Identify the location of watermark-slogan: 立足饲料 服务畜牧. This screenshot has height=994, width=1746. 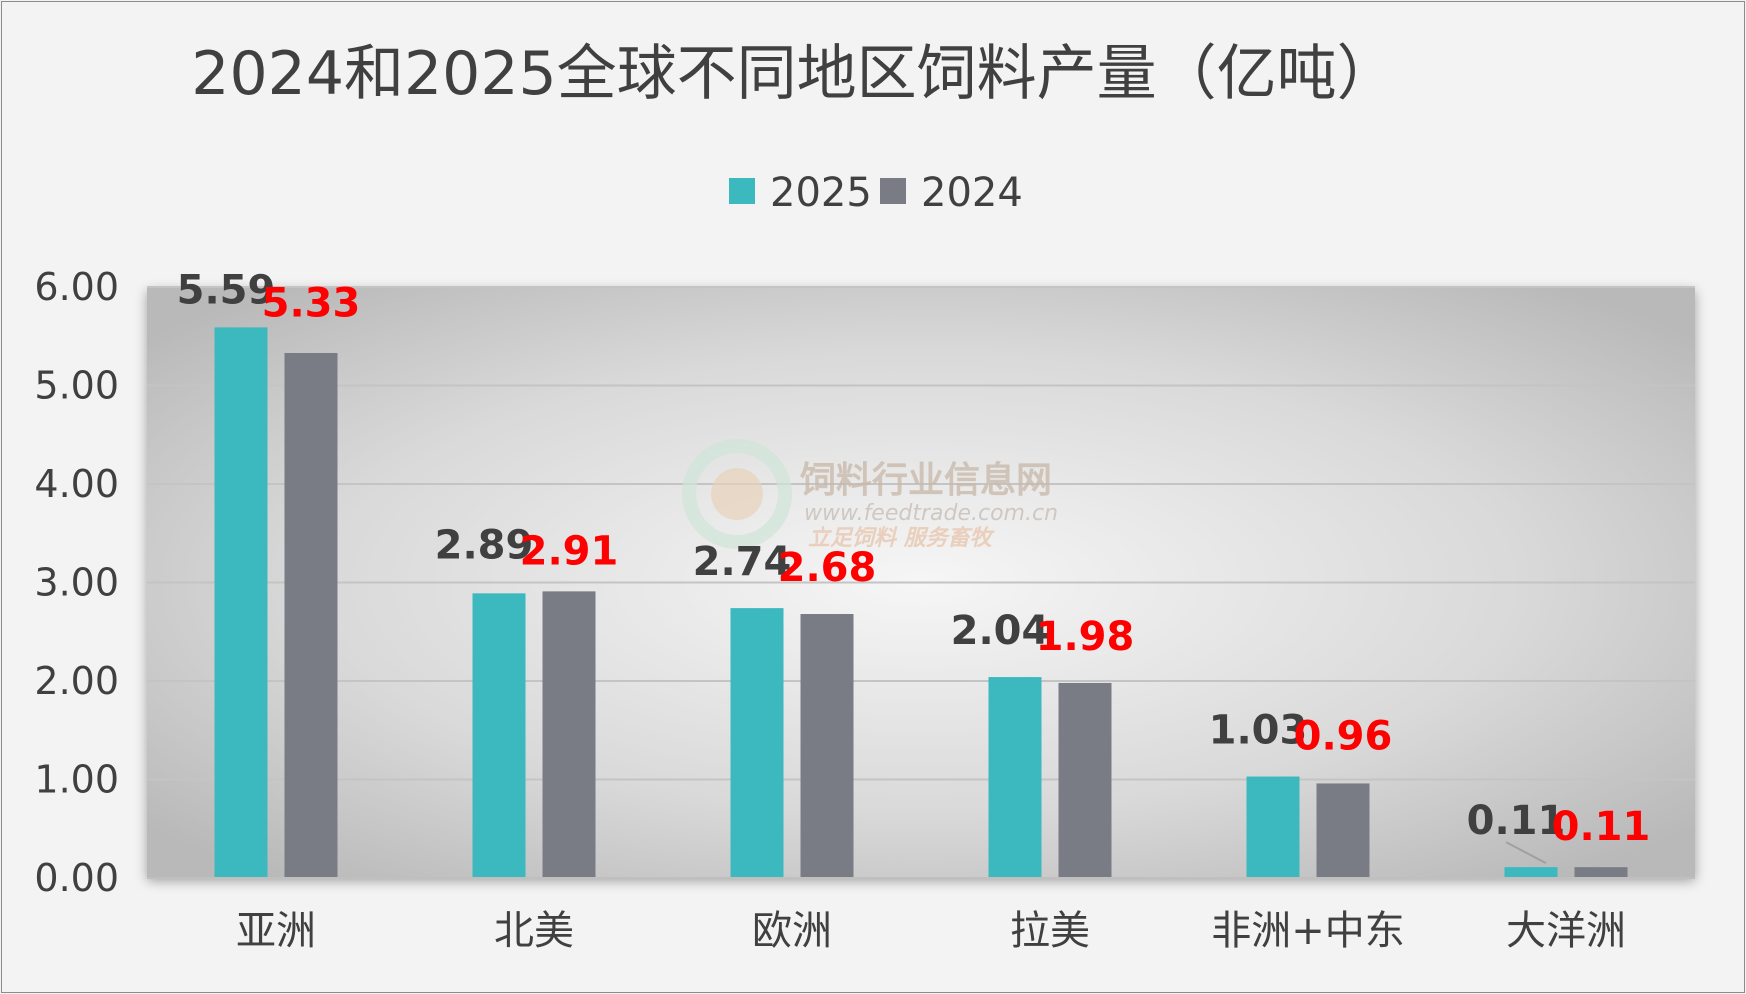
(902, 538).